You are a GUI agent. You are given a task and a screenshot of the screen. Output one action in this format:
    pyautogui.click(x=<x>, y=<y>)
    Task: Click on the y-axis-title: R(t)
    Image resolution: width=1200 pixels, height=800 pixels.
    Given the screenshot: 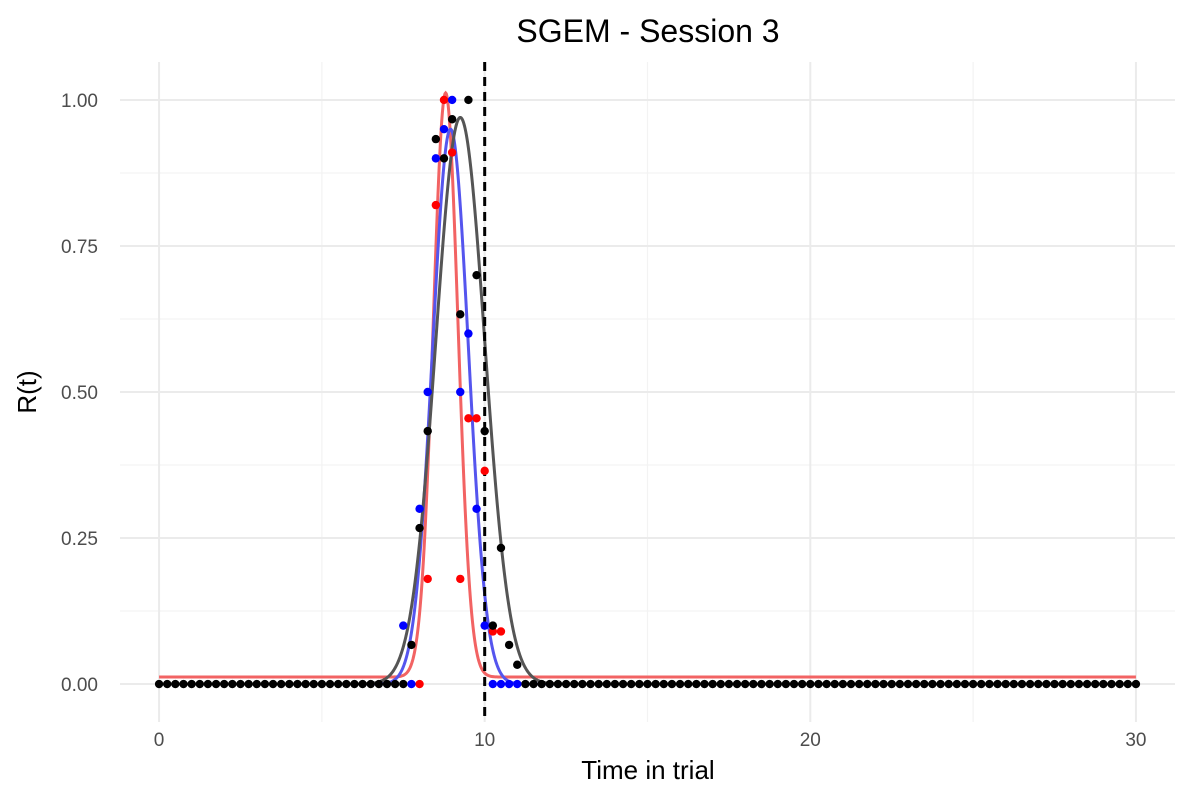 What is the action you would take?
    pyautogui.click(x=27, y=391)
    